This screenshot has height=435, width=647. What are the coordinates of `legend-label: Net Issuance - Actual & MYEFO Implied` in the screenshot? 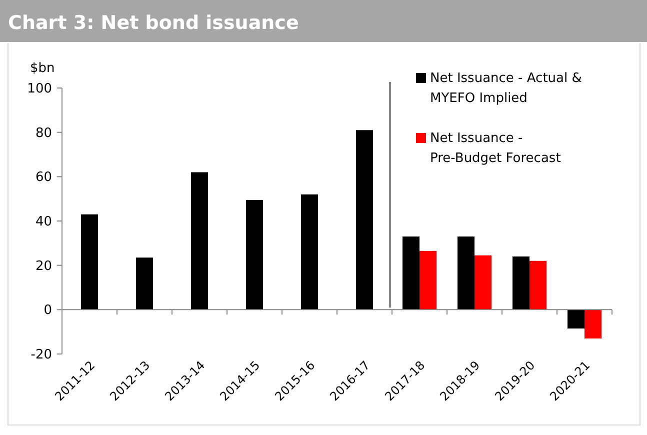 It's located at (506, 88).